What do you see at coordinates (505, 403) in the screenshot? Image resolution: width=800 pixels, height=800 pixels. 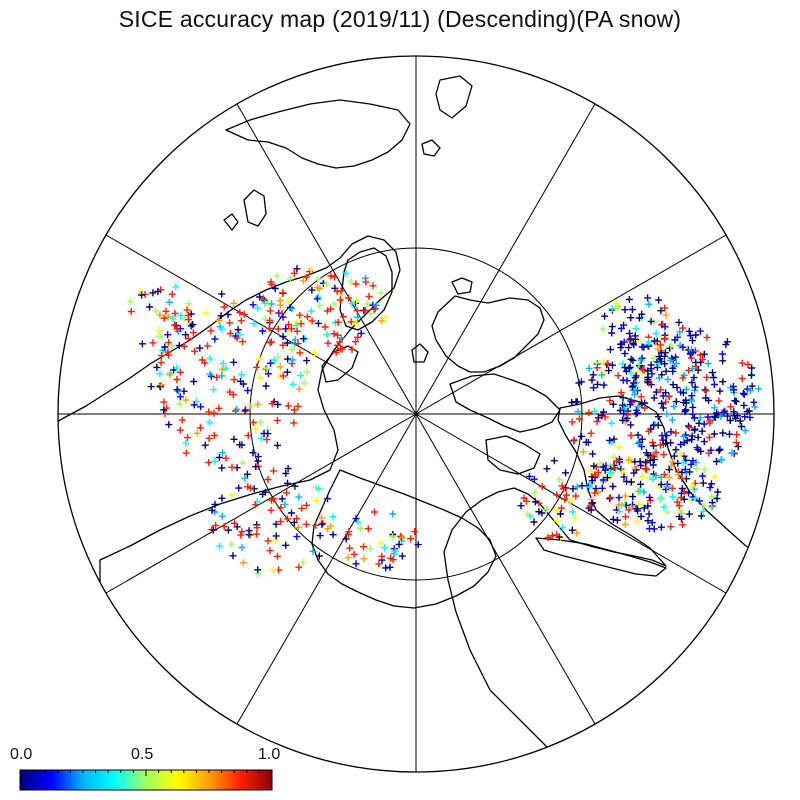 I see `canada-arctic-islands-coastline` at bounding box center [505, 403].